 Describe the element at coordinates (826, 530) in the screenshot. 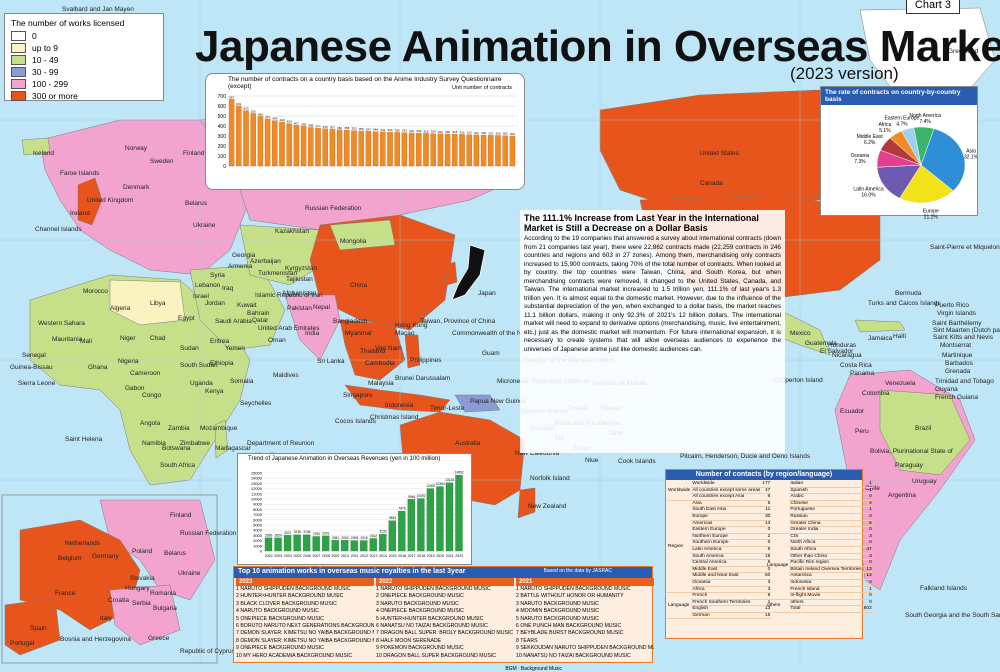

I see `contacts-label: Greater India` at that location.